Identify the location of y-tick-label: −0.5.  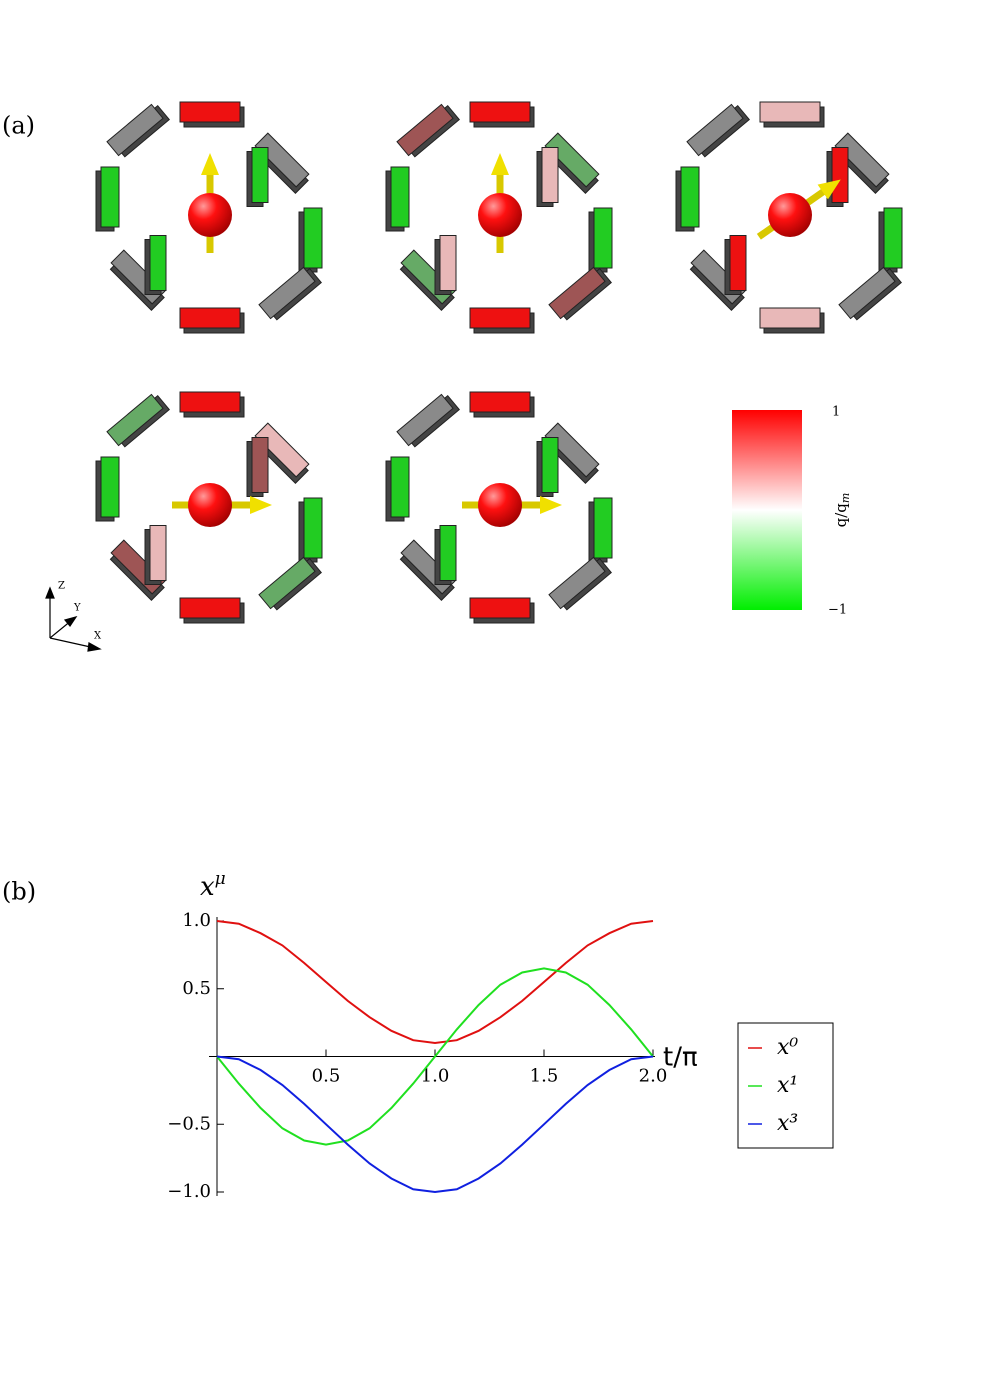
(189, 1123).